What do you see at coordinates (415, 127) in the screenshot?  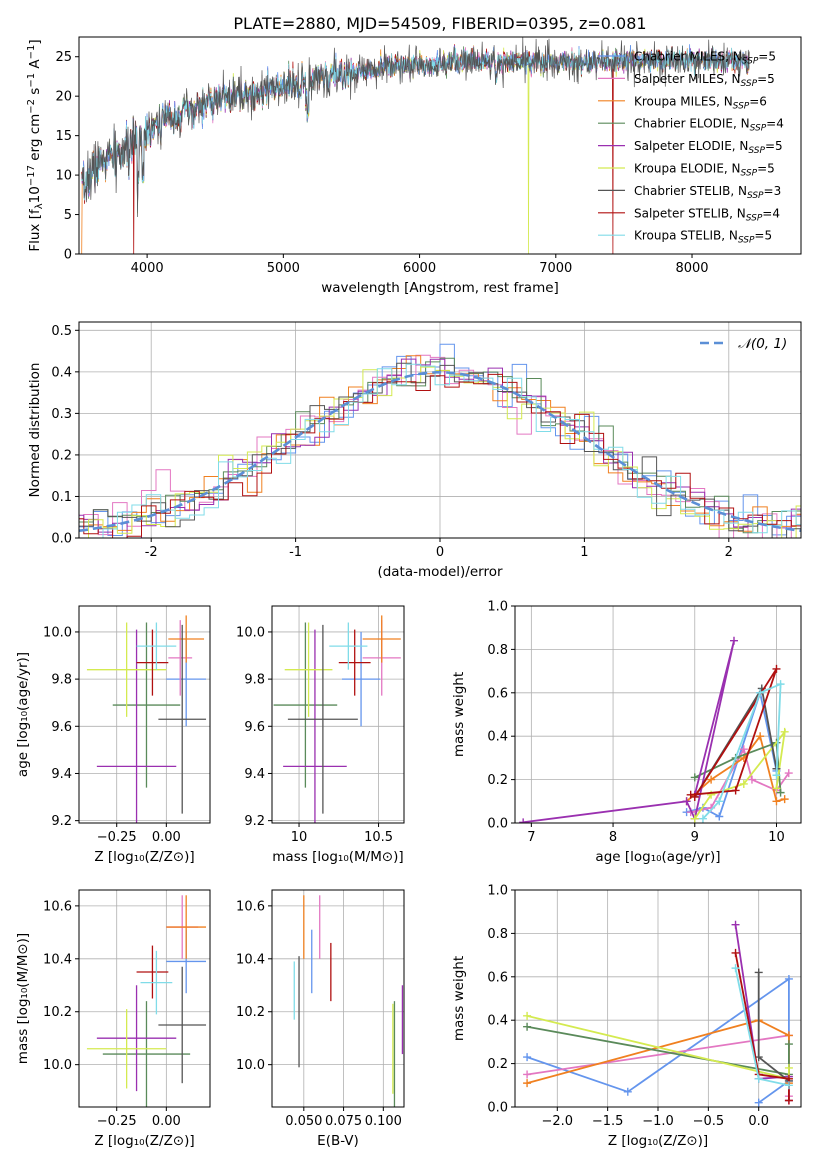 I see `spectrum-series-line` at bounding box center [415, 127].